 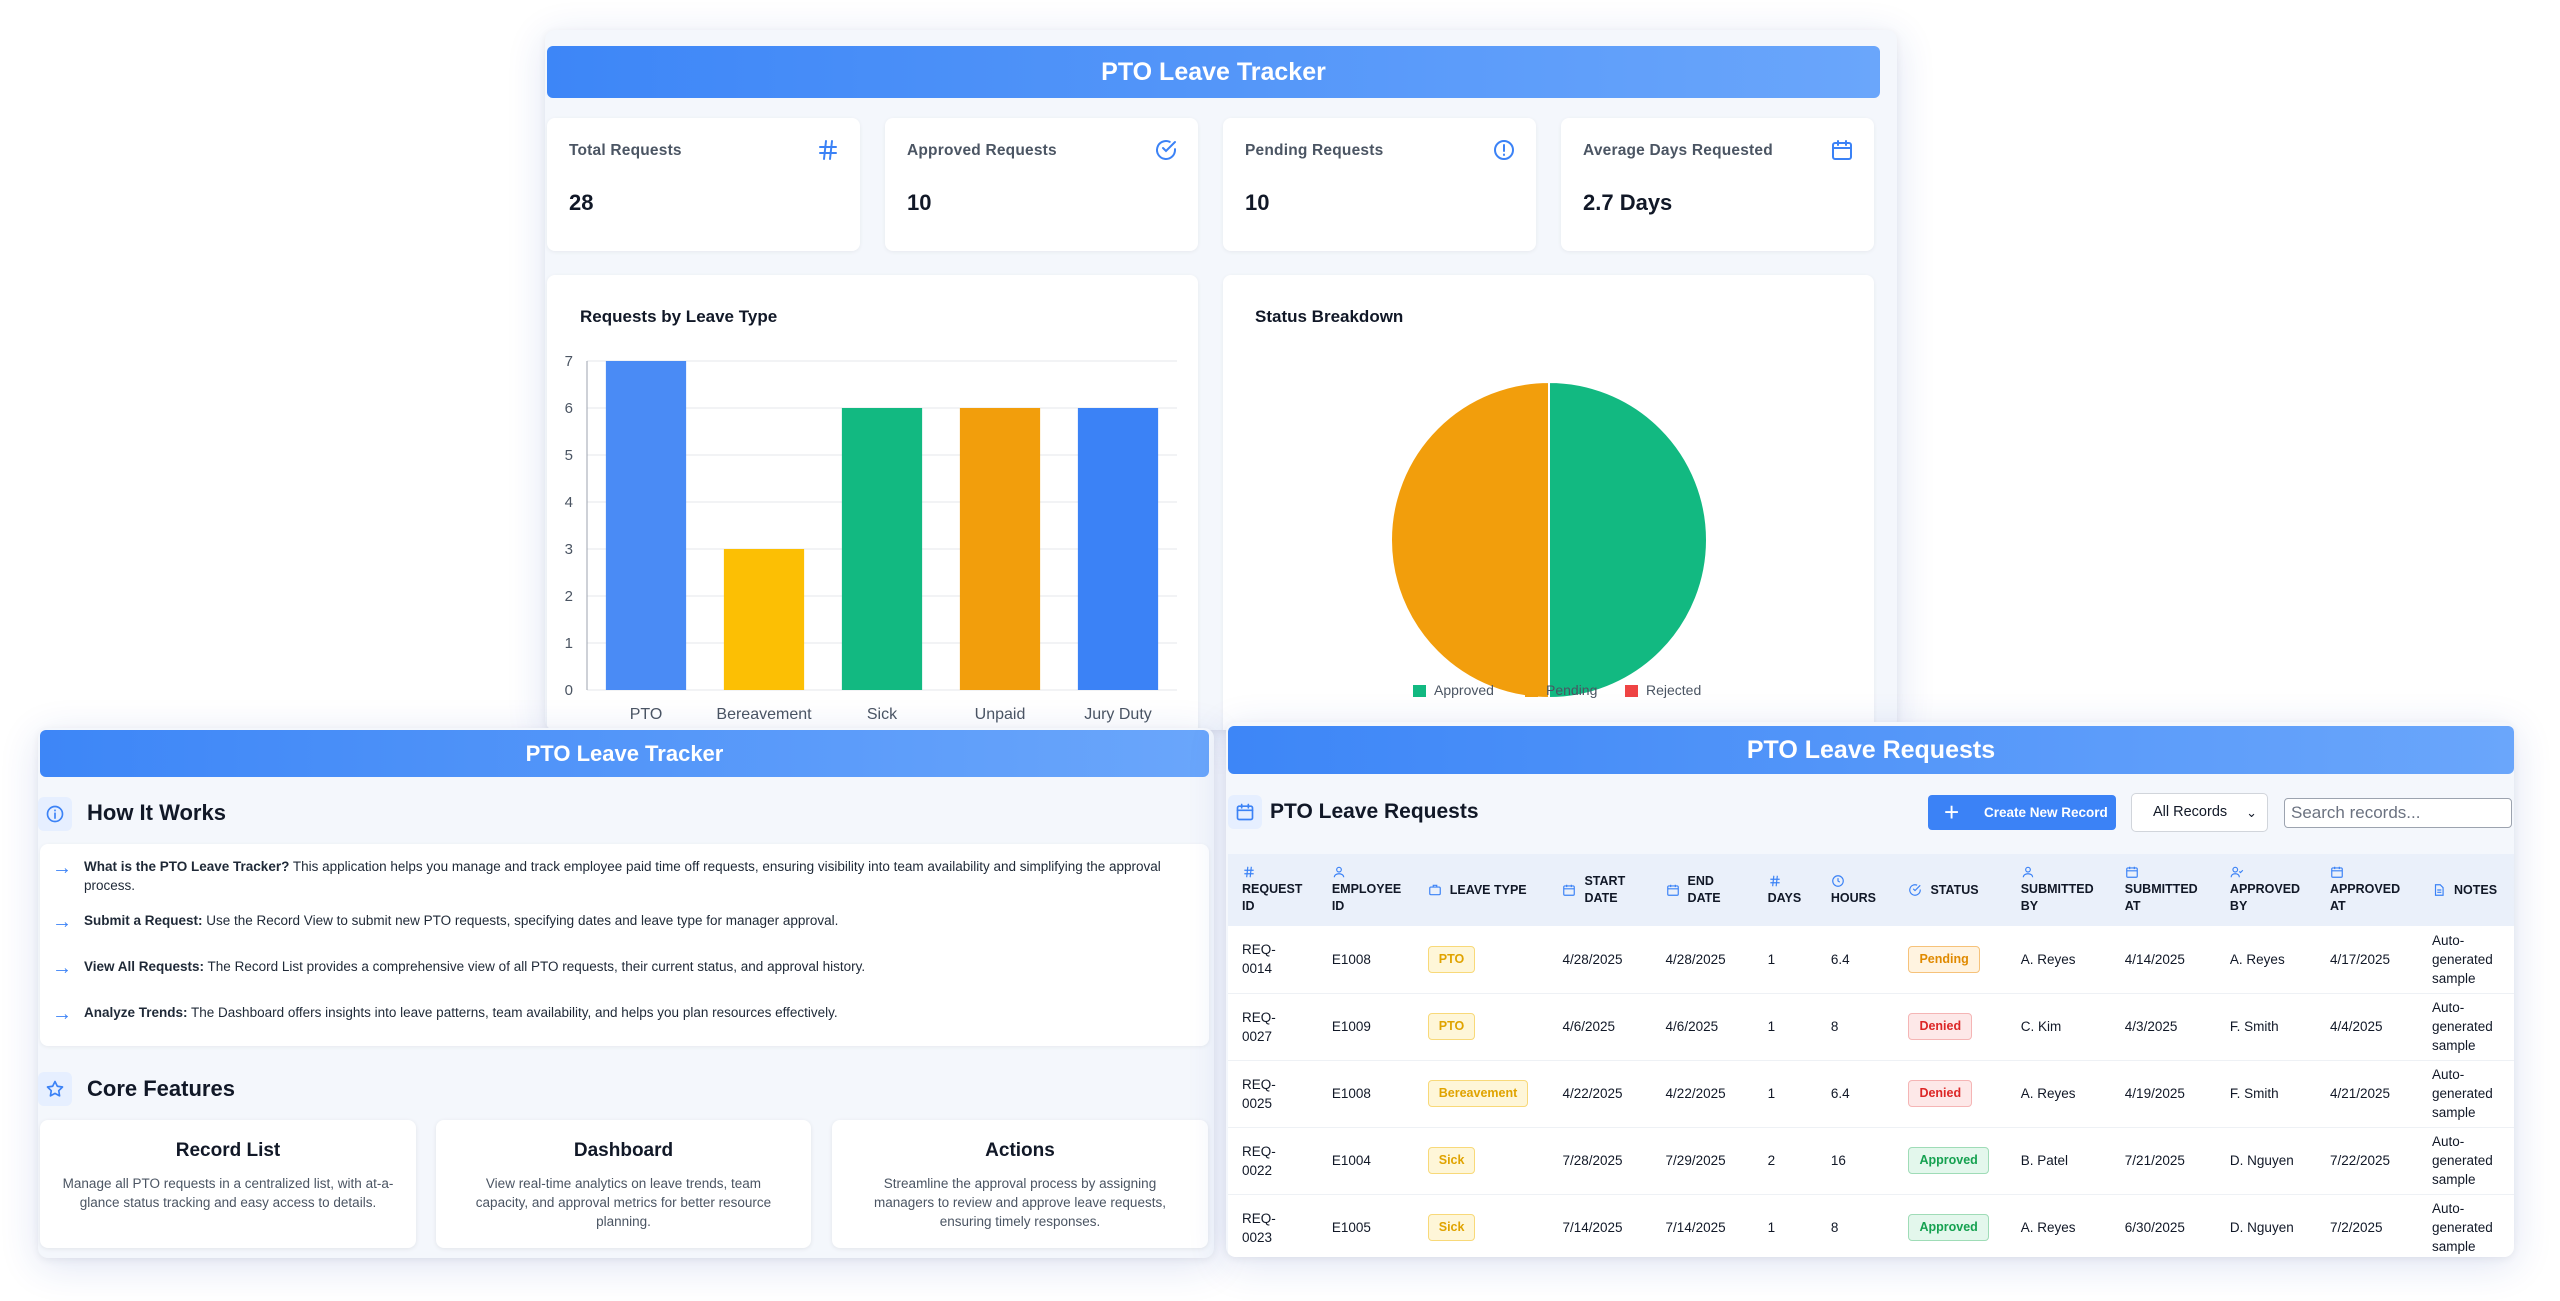 What do you see at coordinates (1600, 1161) in the screenshot?
I see `table-cell: 7/28/2025` at bounding box center [1600, 1161].